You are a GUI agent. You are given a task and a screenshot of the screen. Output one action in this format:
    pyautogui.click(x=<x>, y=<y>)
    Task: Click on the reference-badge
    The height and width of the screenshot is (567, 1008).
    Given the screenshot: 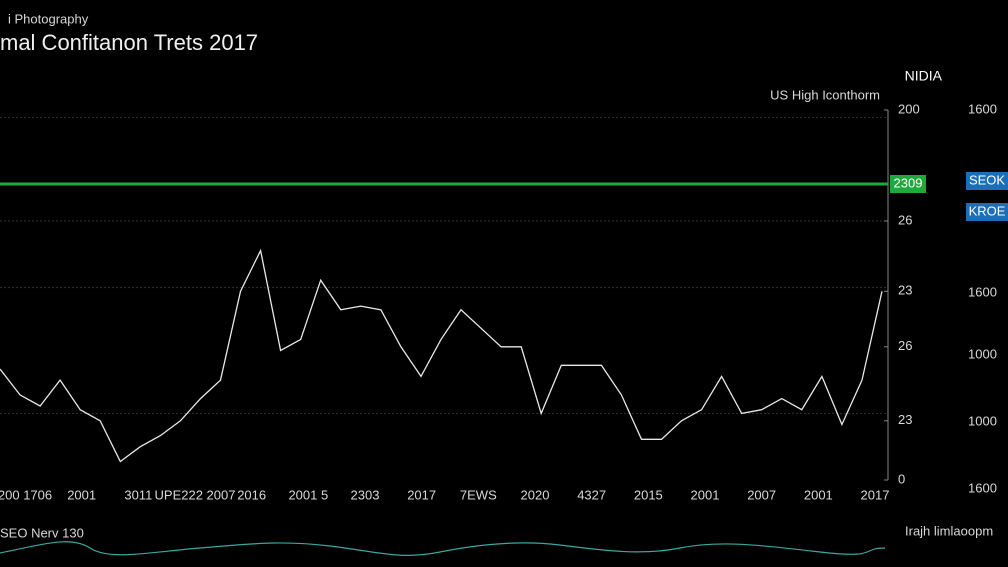 What is the action you would take?
    pyautogui.click(x=908, y=184)
    